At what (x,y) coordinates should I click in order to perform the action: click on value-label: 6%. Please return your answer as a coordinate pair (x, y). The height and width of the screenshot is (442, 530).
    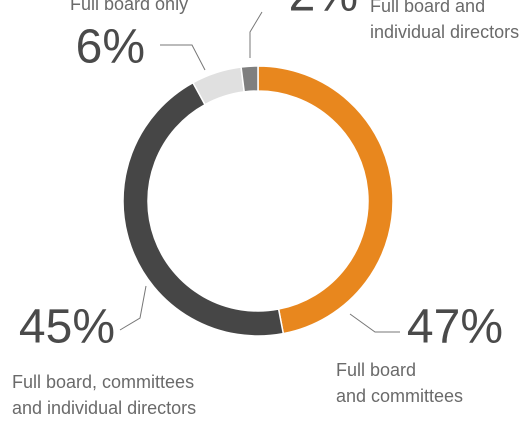
    Looking at the image, I should click on (110, 47).